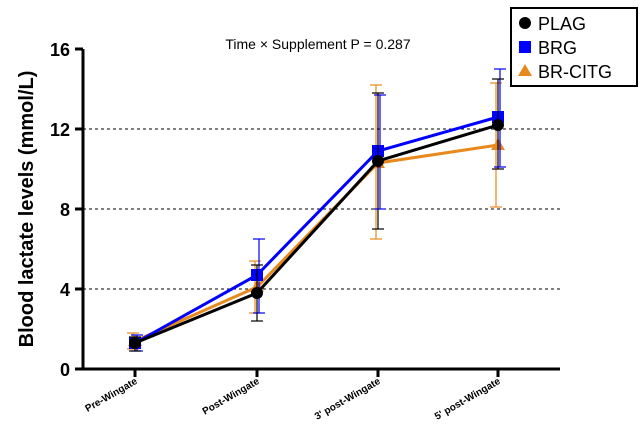  I want to click on y-tick-label: 12, so click(60, 130).